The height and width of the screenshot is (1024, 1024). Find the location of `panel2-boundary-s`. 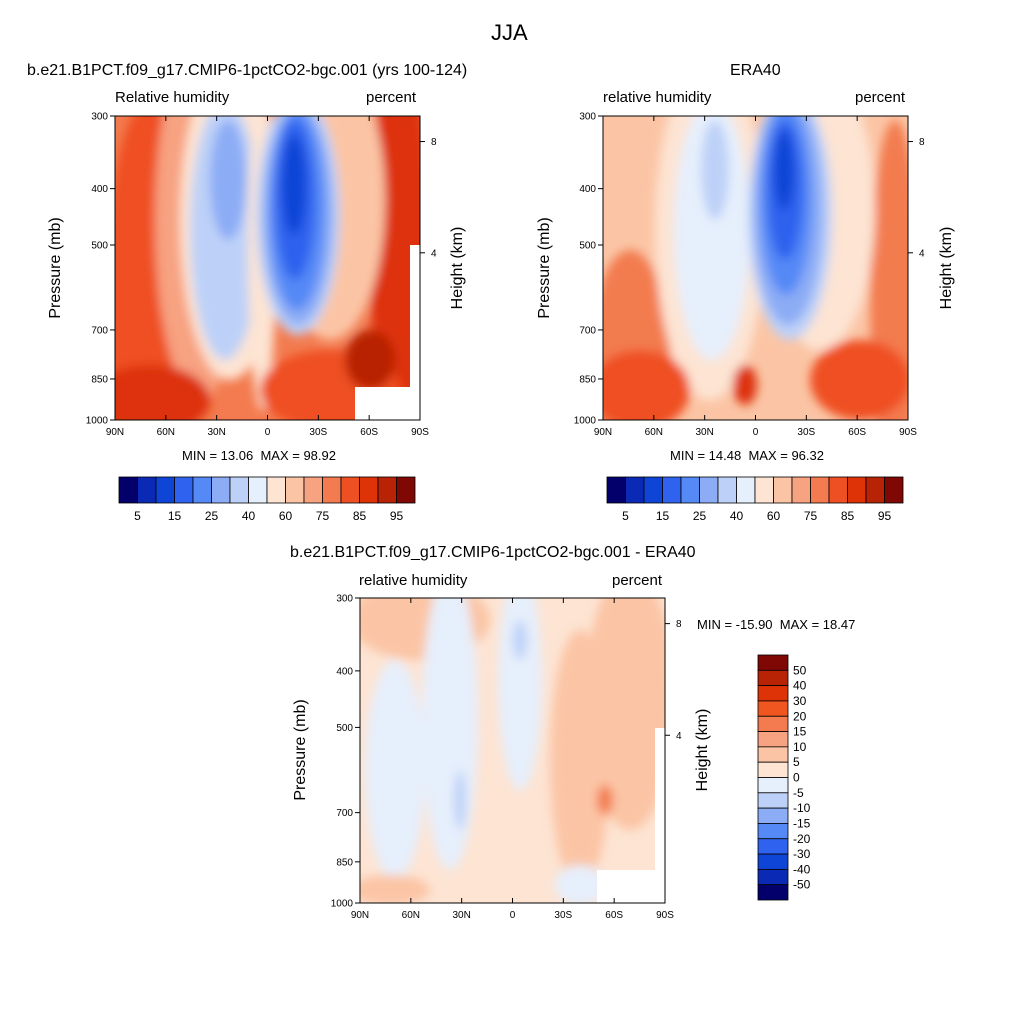

panel2-boundary-s is located at coordinates (859, 380).